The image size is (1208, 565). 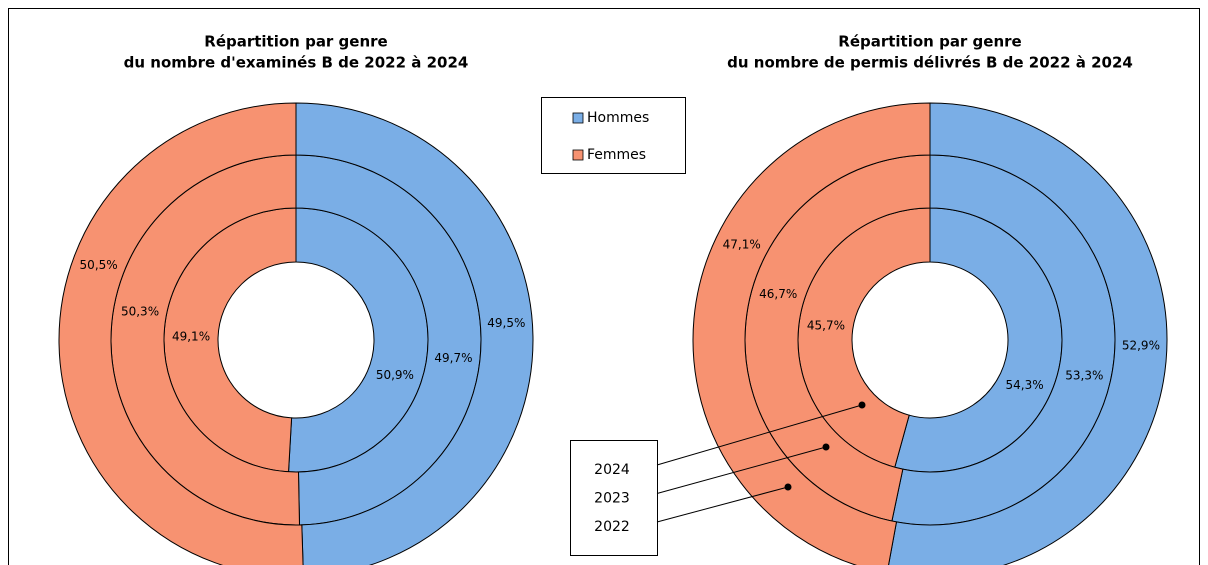 I want to click on data-label: 50,5%, so click(x=99, y=265).